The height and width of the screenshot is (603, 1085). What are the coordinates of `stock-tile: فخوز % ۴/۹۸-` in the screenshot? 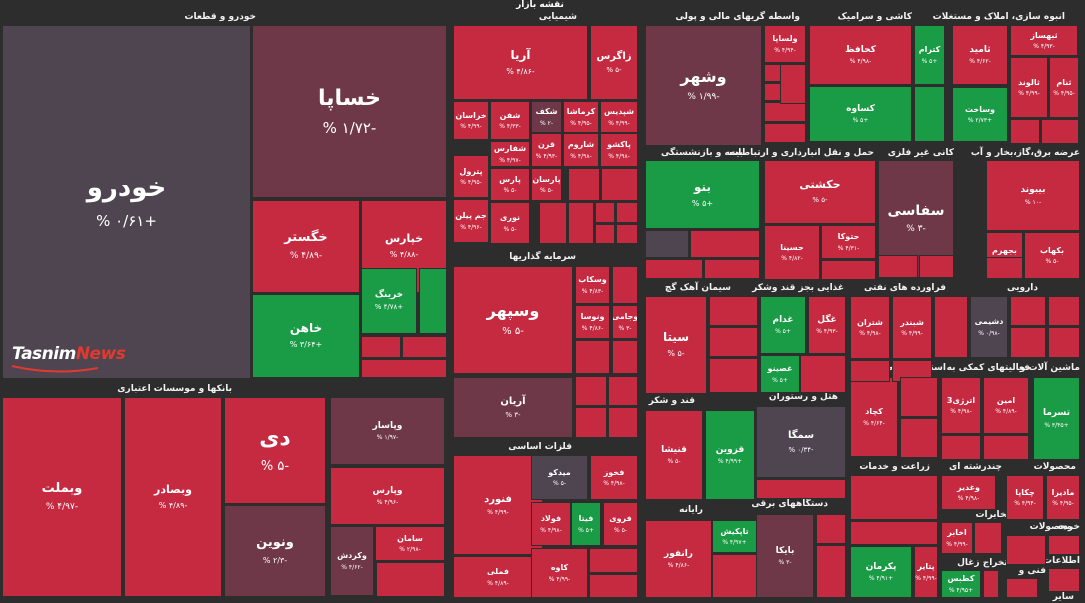 It's located at (614, 477).